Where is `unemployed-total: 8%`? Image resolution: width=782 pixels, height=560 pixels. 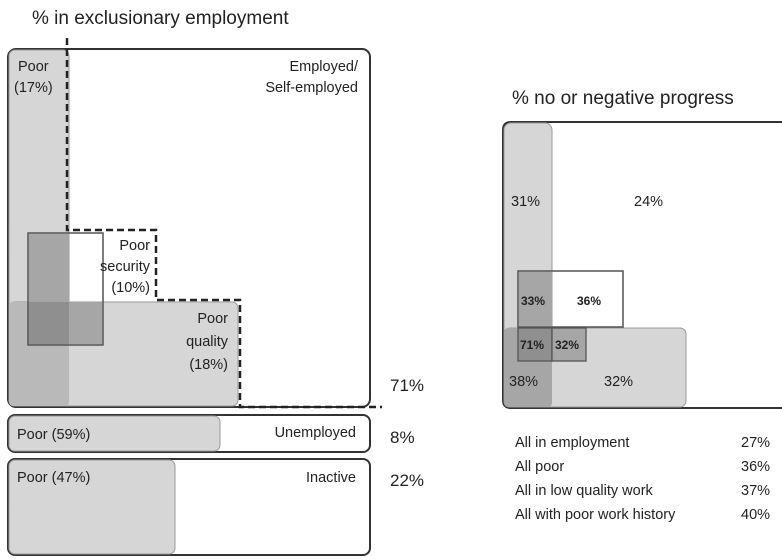 unemployed-total: 8% is located at coordinates (402, 437).